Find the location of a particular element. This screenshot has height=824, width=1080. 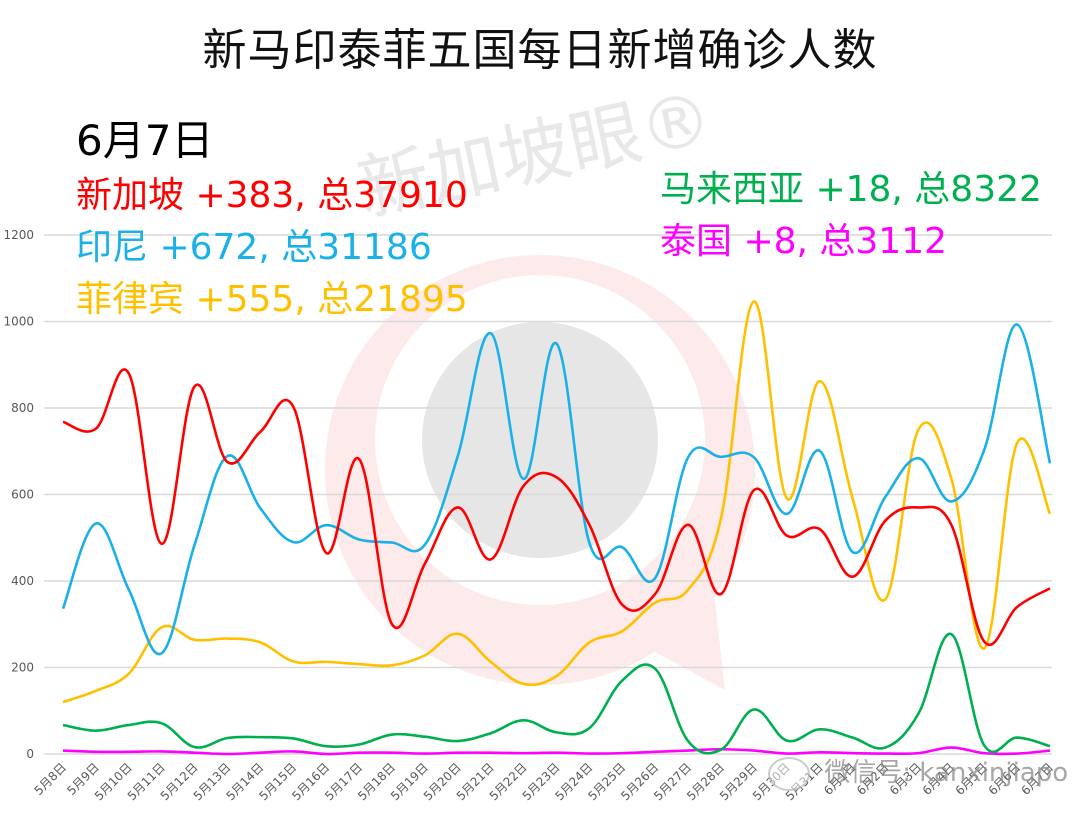

legend-thailand: 泰国 +8, 总3112 is located at coordinates (804, 241).